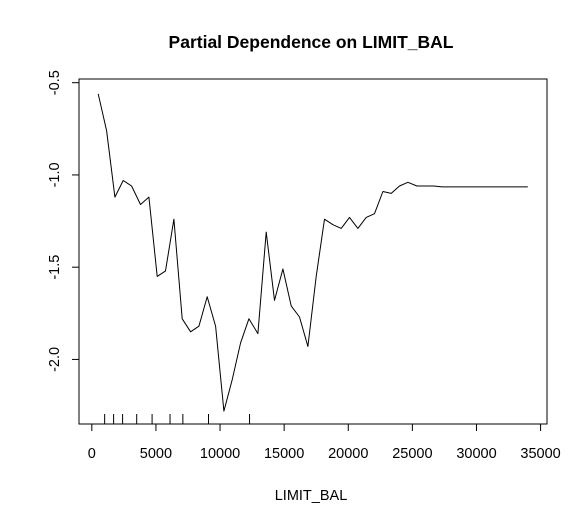  What do you see at coordinates (311, 496) in the screenshot?
I see `x-axis-label: LIMIT_BAL` at bounding box center [311, 496].